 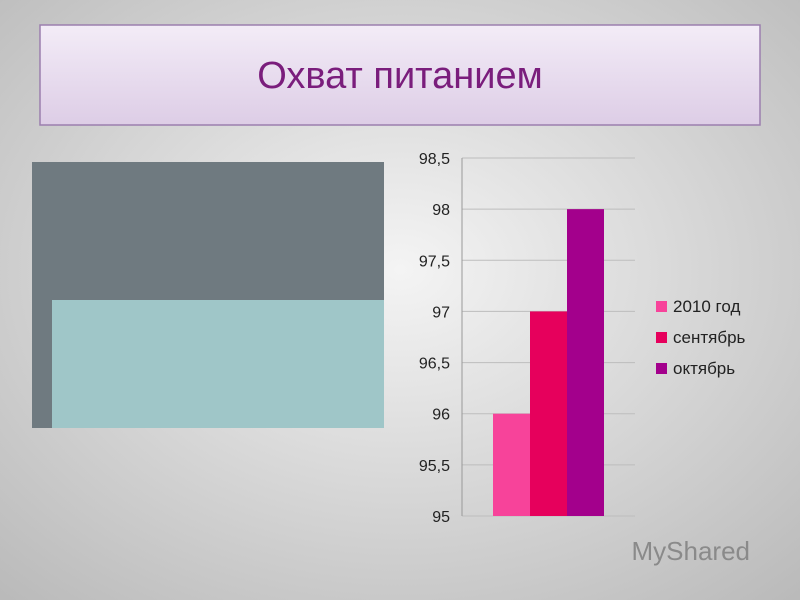 What do you see at coordinates (434, 466) in the screenshot?
I see `y-tick-label: 95,5` at bounding box center [434, 466].